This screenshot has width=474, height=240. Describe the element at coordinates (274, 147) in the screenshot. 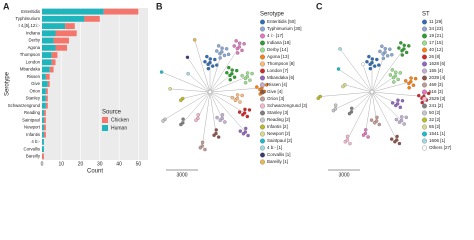

I see `legend-label: 4 b:- [1]` at that location.